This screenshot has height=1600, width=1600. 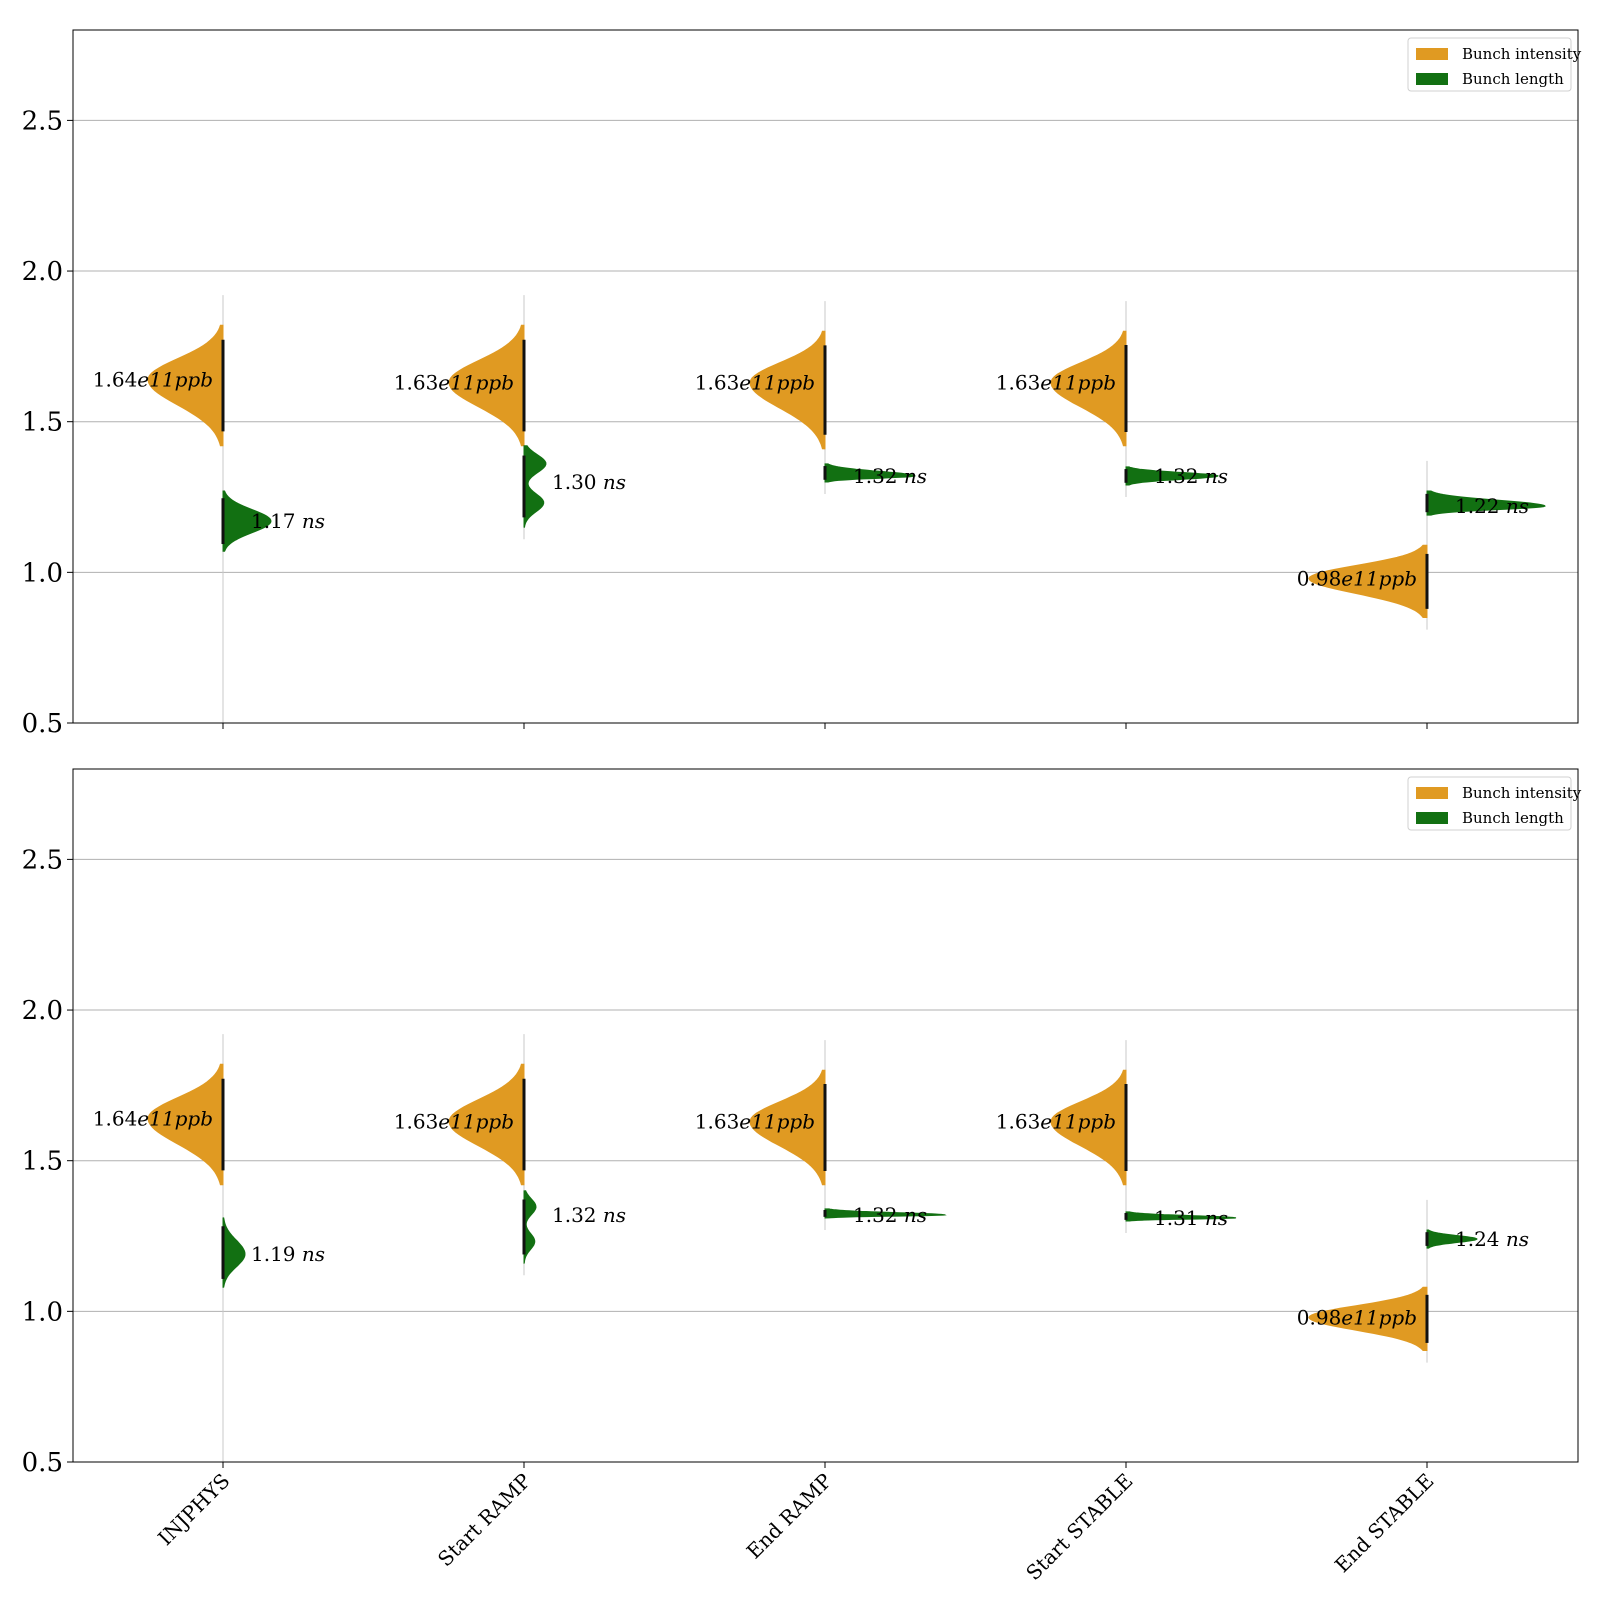 I want to click on x-tick-label: End RAMP, so click(x=789, y=1516).